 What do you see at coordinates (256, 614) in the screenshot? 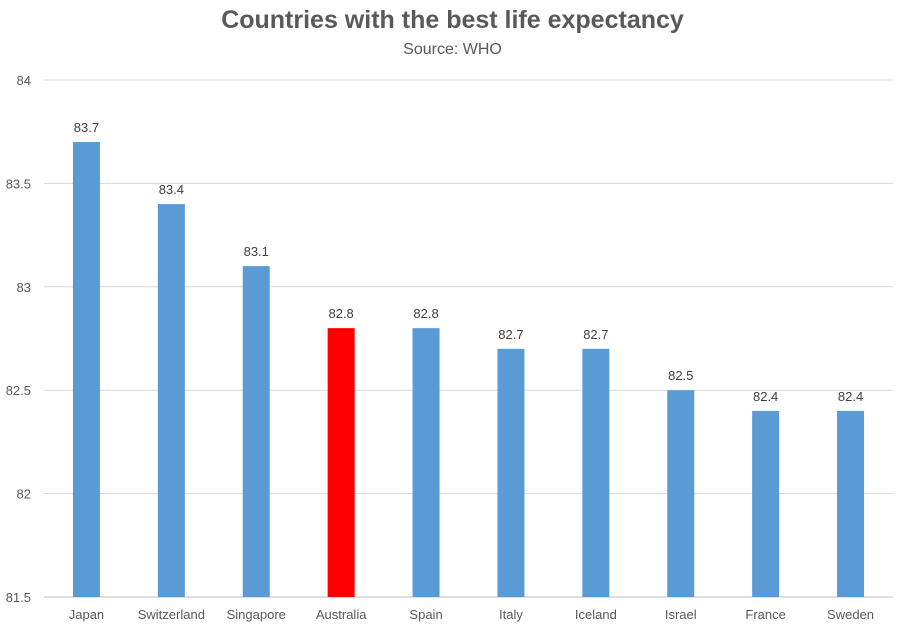
I see `x-tick-label: Singapore` at bounding box center [256, 614].